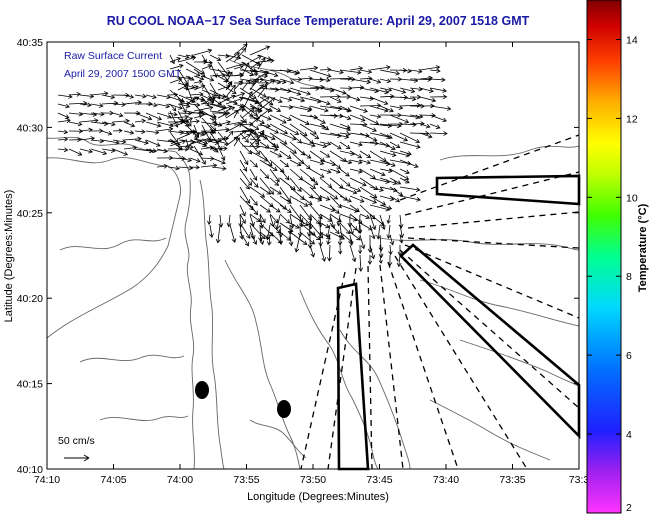 Image resolution: width=651 pixels, height=515 pixels. What do you see at coordinates (30, 43) in the screenshot?
I see `y-tick-label: 40:35` at bounding box center [30, 43].